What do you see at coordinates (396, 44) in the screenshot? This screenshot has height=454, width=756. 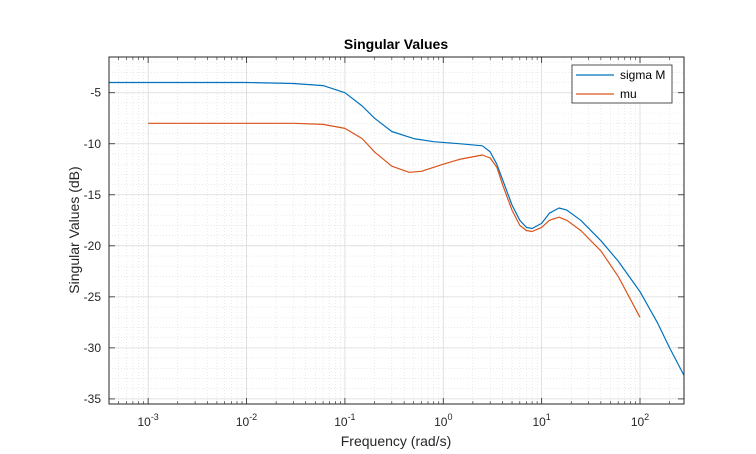 I see `chart-title: Singular Values` at bounding box center [396, 44].